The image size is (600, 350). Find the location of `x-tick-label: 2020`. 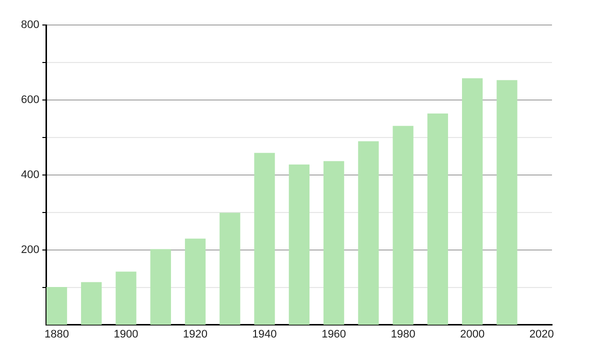

x-tick-label: 2020 is located at coordinates (541, 334).